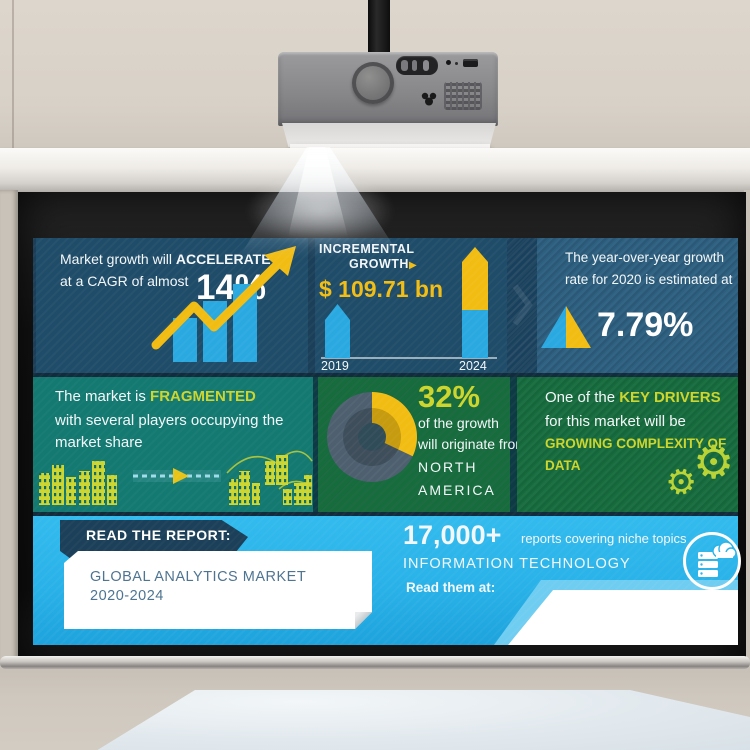 This screenshot has width=750, height=750. What do you see at coordinates (118, 259) in the screenshot?
I see `cagr-line1-normal: Market growth will` at bounding box center [118, 259].